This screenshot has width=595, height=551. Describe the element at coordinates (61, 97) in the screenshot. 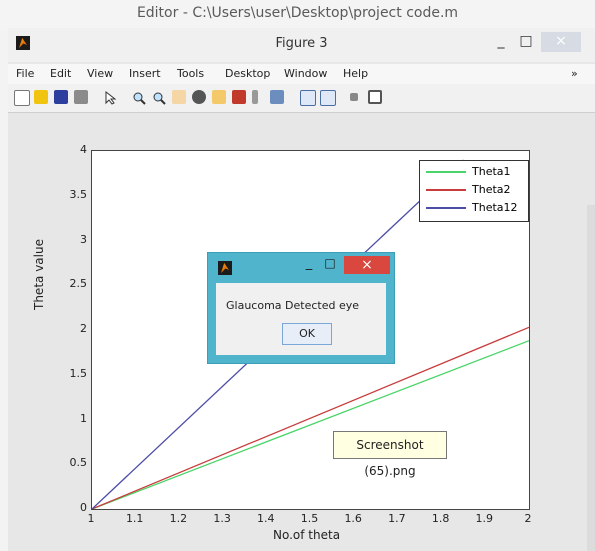

I see `save-icon` at that location.